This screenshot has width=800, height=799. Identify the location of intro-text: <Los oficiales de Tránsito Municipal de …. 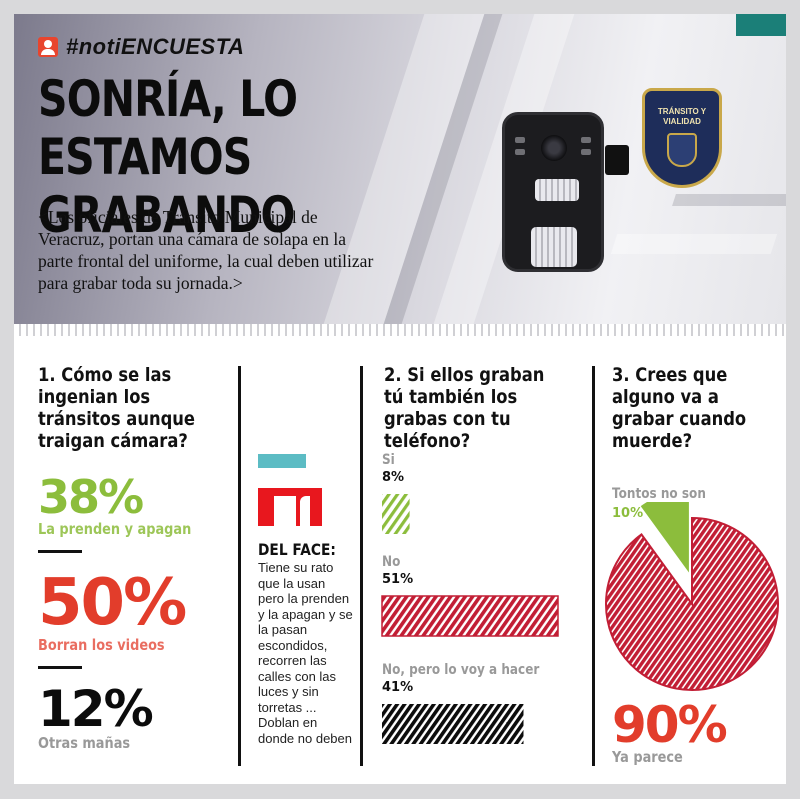
(206, 250).